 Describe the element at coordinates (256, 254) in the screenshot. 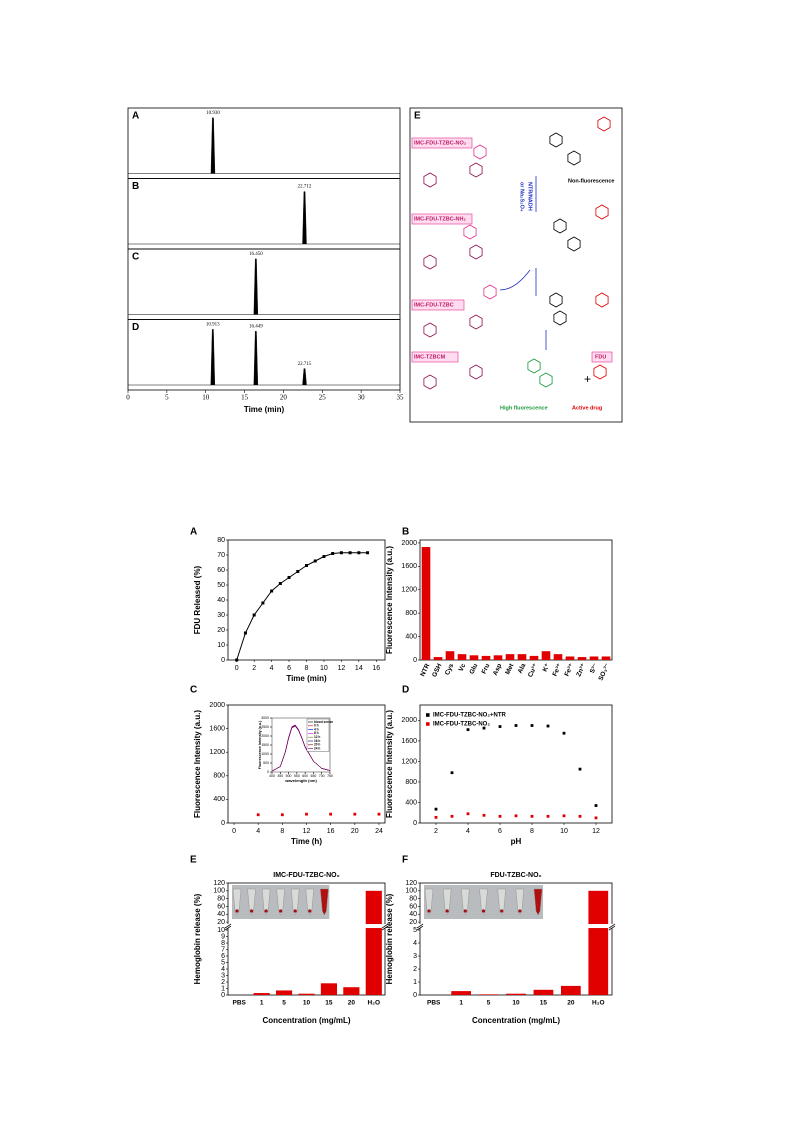

I see `peak-label: 16.450` at that location.